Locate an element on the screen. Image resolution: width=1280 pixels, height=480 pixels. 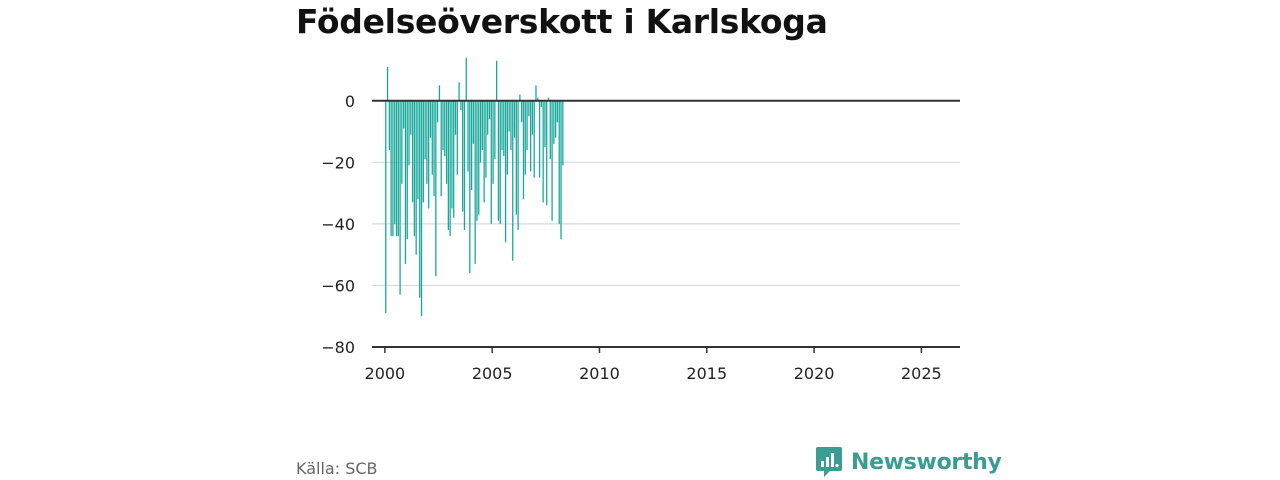
x-tick-label: 2020 is located at coordinates (814, 373).